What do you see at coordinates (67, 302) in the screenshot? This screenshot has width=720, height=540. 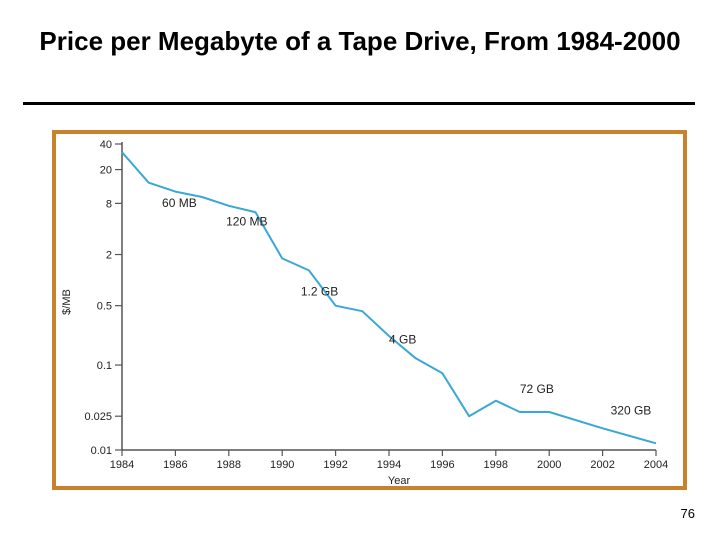 I see `y-axis-label: $/MB` at bounding box center [67, 302].